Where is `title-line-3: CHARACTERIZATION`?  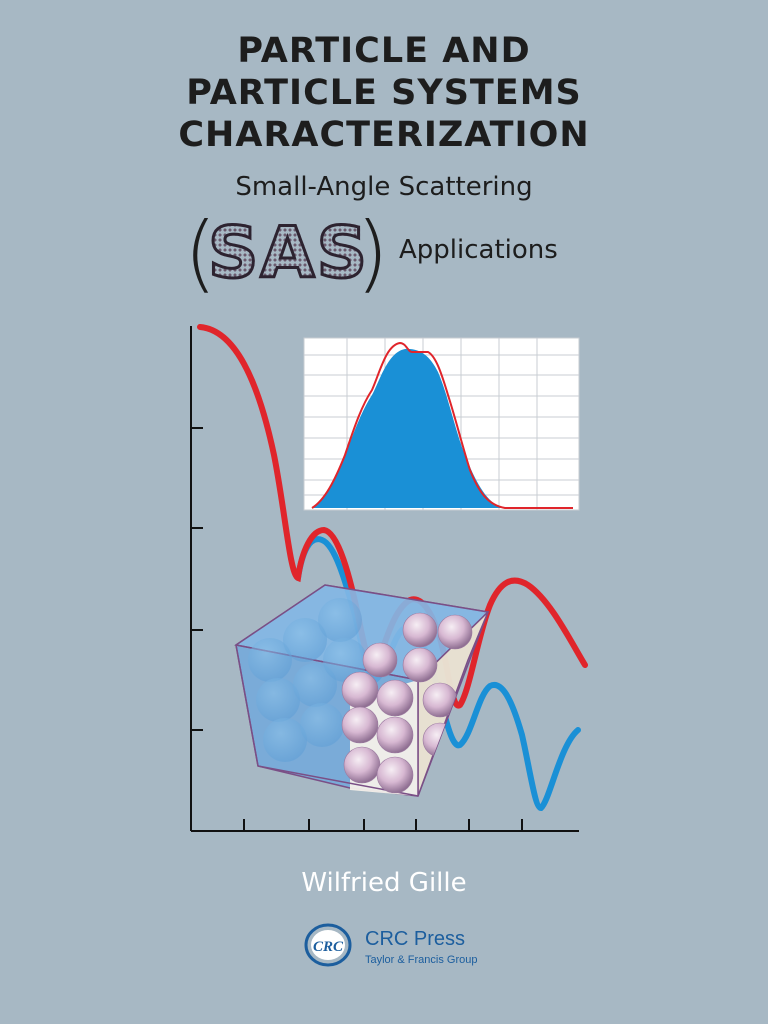 title-line-3: CHARACTERIZATION is located at coordinates (384, 135).